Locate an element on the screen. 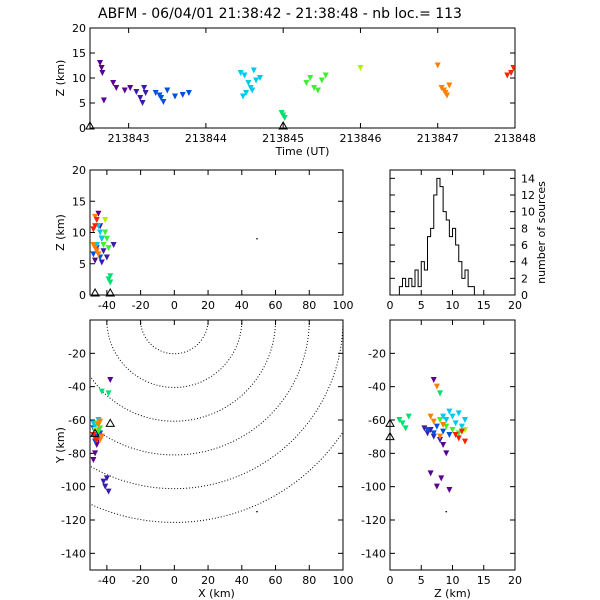  y-tick-label: -120 is located at coordinates (73, 520).